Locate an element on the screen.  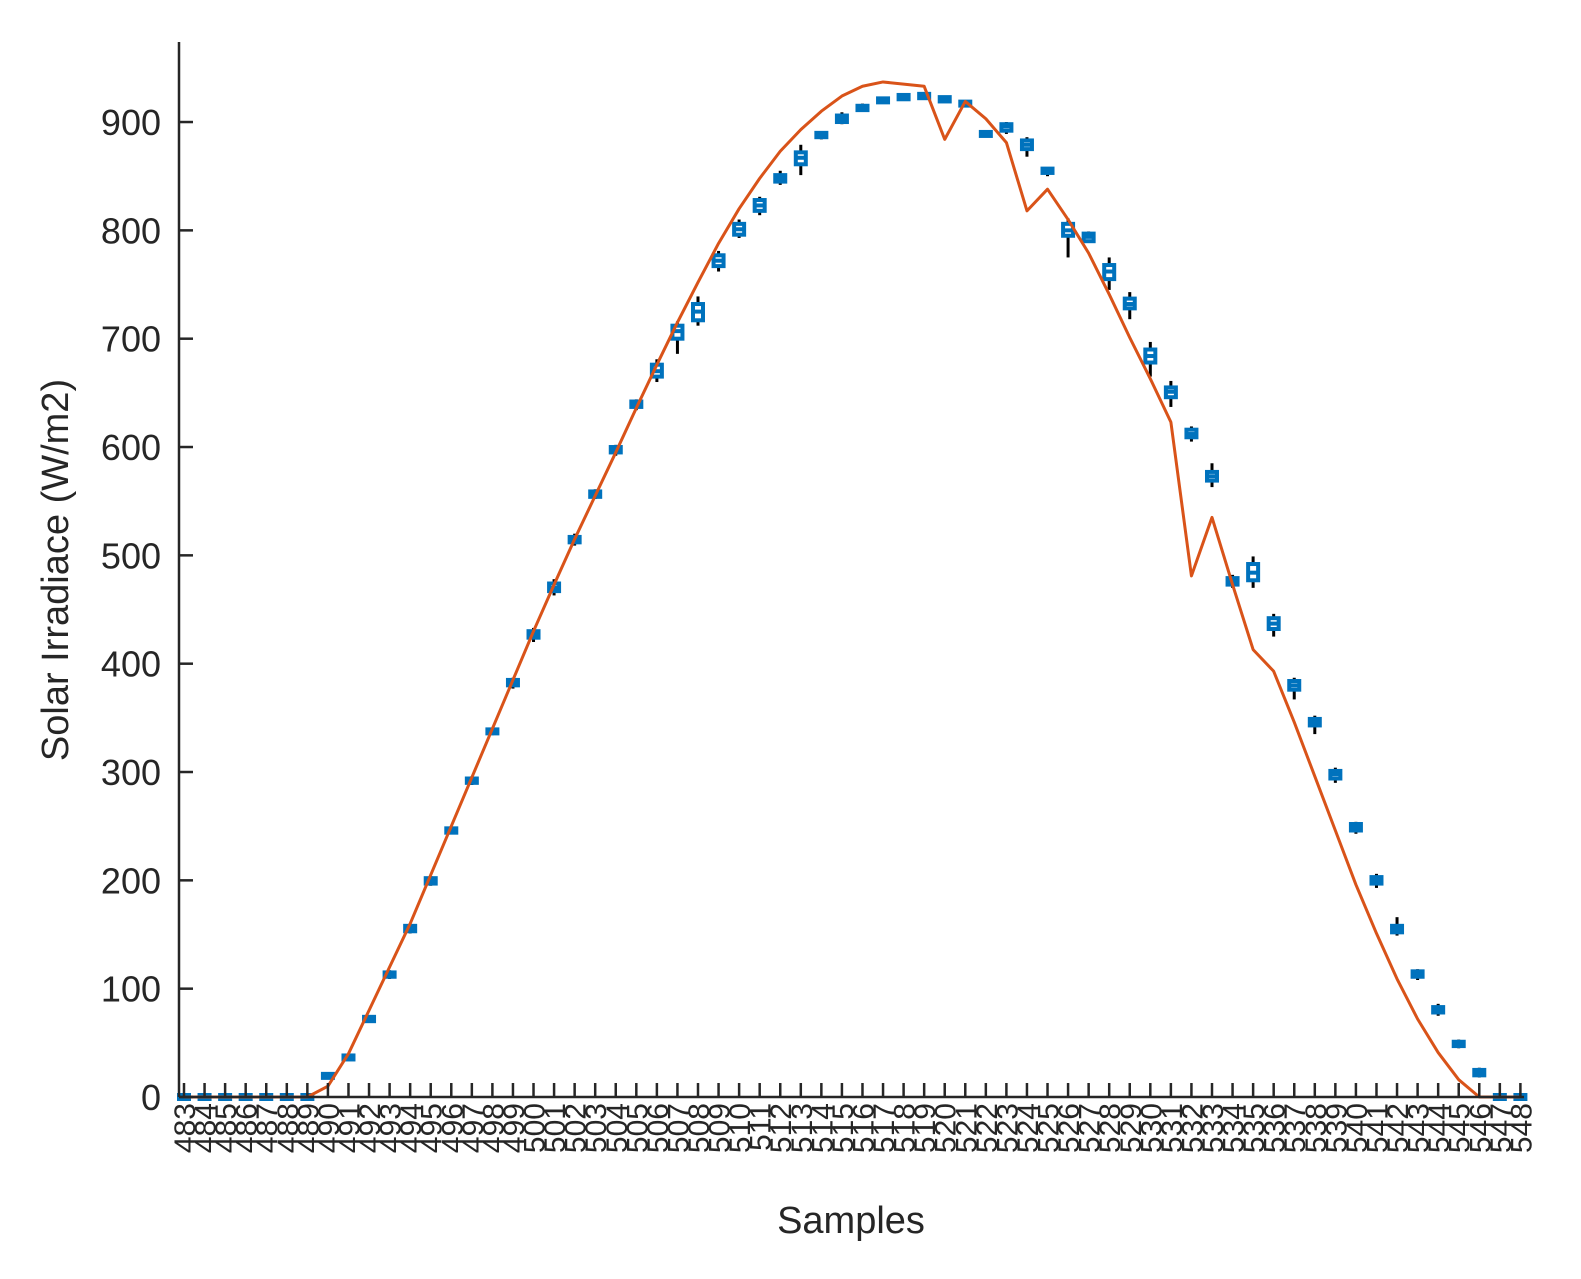
x-tick-label-527: 527 is located at coordinates (1090, 1128).